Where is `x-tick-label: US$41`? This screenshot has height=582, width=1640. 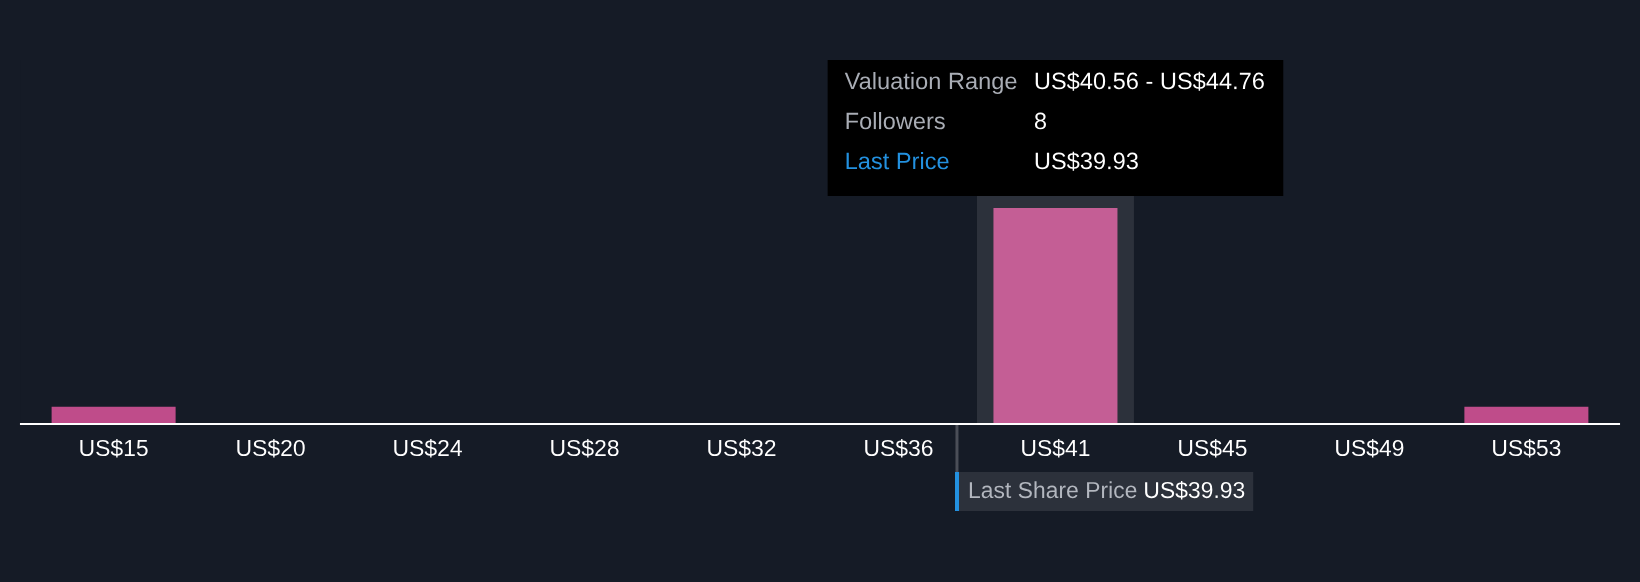
x-tick-label: US$41 is located at coordinates (1056, 448).